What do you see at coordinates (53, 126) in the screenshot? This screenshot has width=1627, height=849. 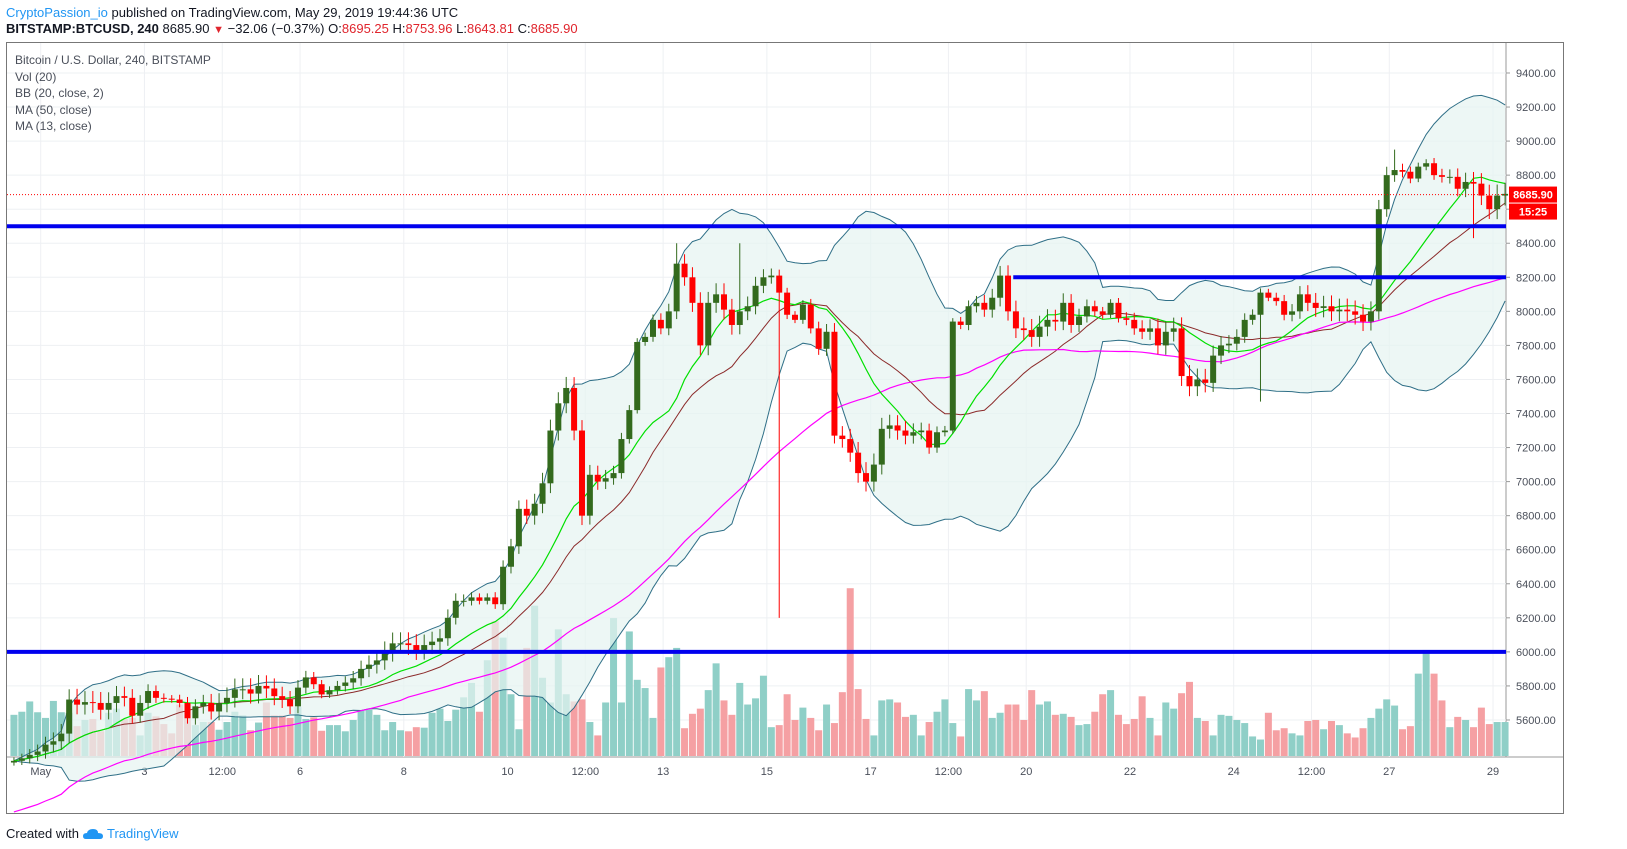 I see `legend-ma13: MA (13, close)` at bounding box center [53, 126].